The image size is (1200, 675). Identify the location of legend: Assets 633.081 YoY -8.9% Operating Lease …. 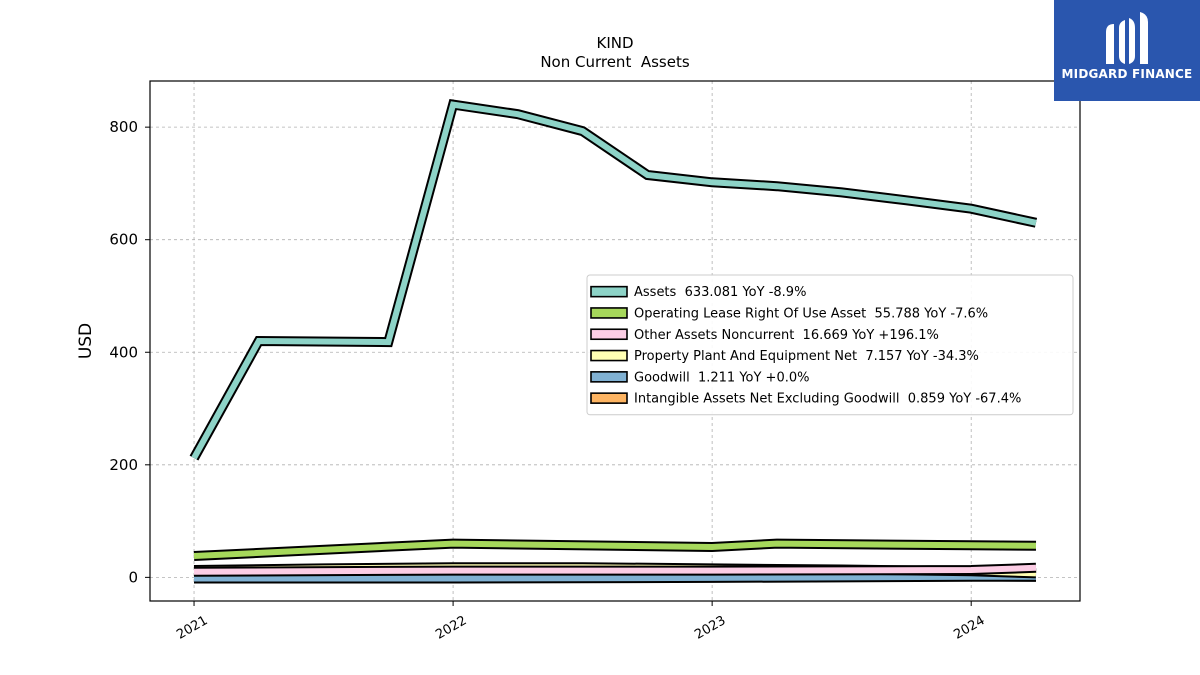
(830, 345).